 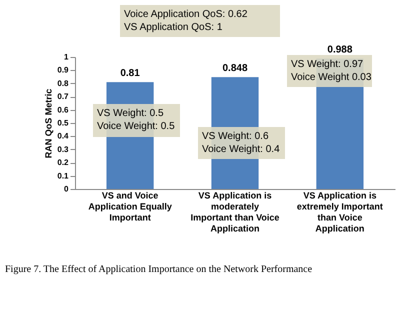 What do you see at coordinates (63, 97) in the screenshot?
I see `y-tick-label: 0.7` at bounding box center [63, 97].